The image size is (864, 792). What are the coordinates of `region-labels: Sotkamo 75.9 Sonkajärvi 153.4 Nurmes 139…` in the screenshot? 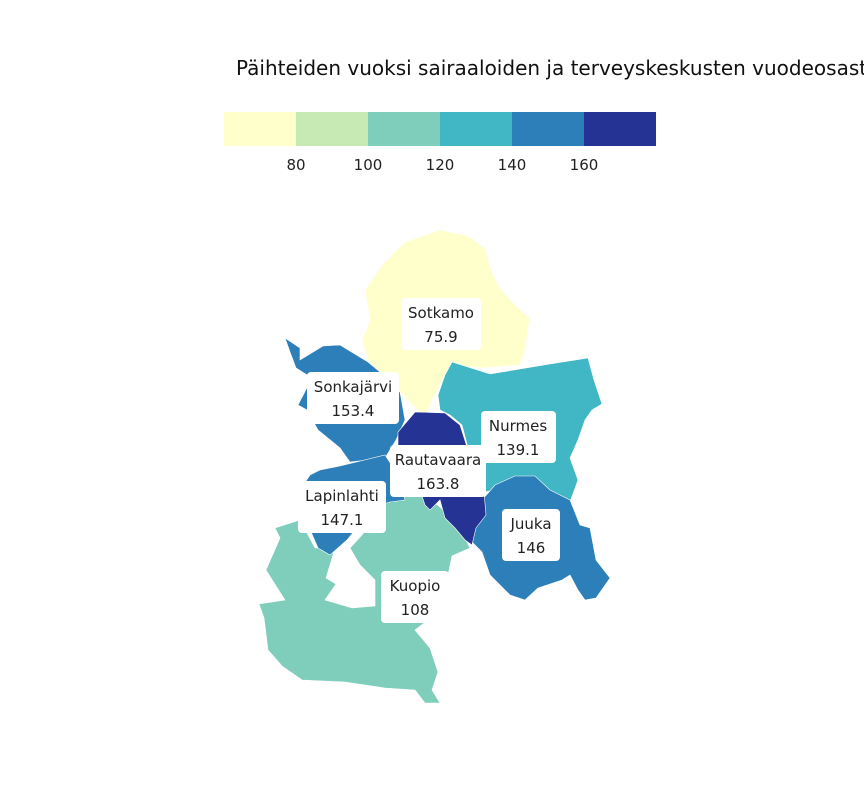 It's located at (429, 460).